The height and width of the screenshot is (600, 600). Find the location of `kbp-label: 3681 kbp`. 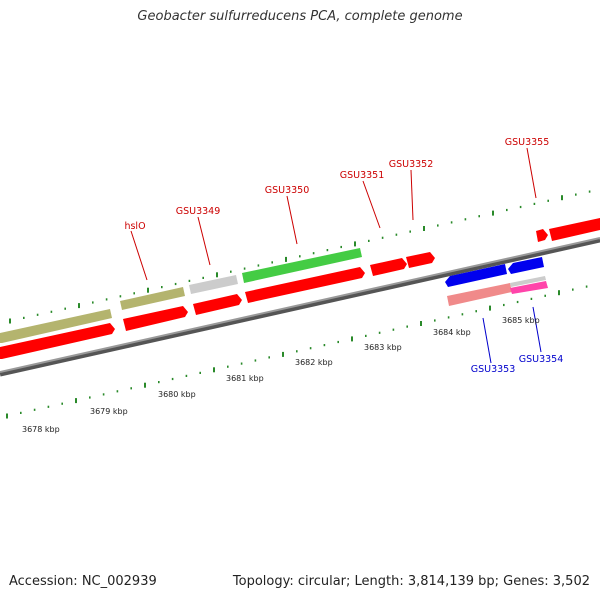

kbp-label: 3681 kbp is located at coordinates (245, 378).